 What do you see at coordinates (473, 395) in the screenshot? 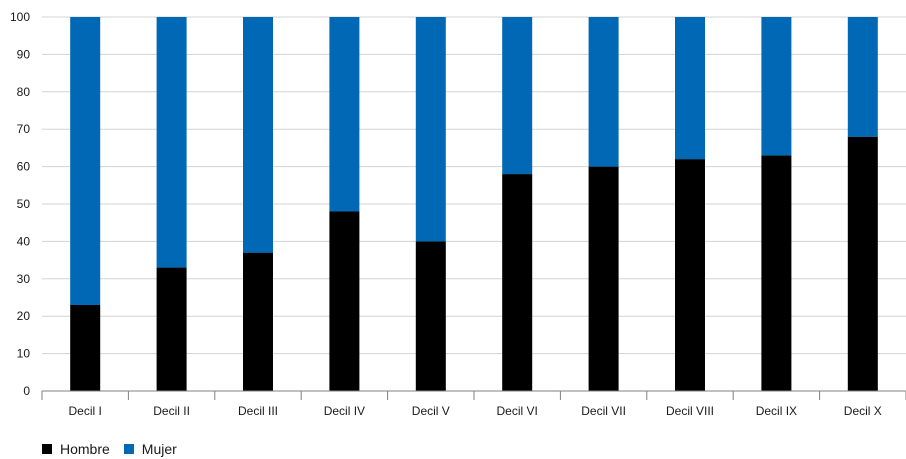
I see `x-axis` at bounding box center [473, 395].